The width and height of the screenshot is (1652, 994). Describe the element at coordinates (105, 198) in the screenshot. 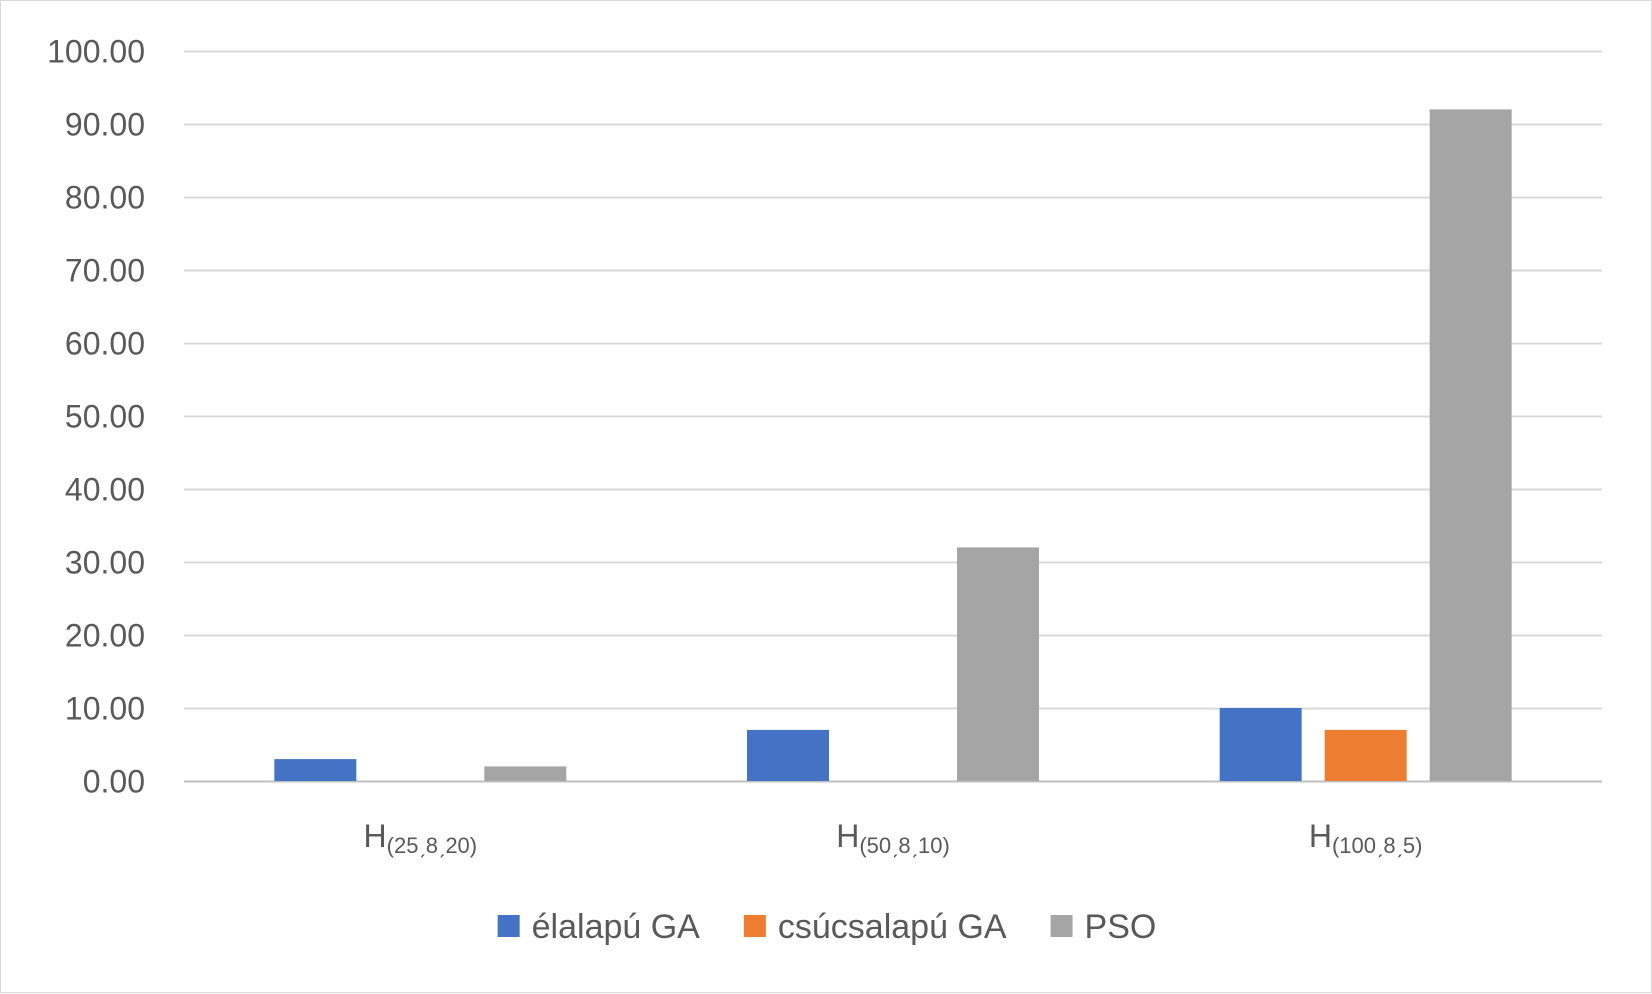

I see `y-tick-label: 80.00` at that location.